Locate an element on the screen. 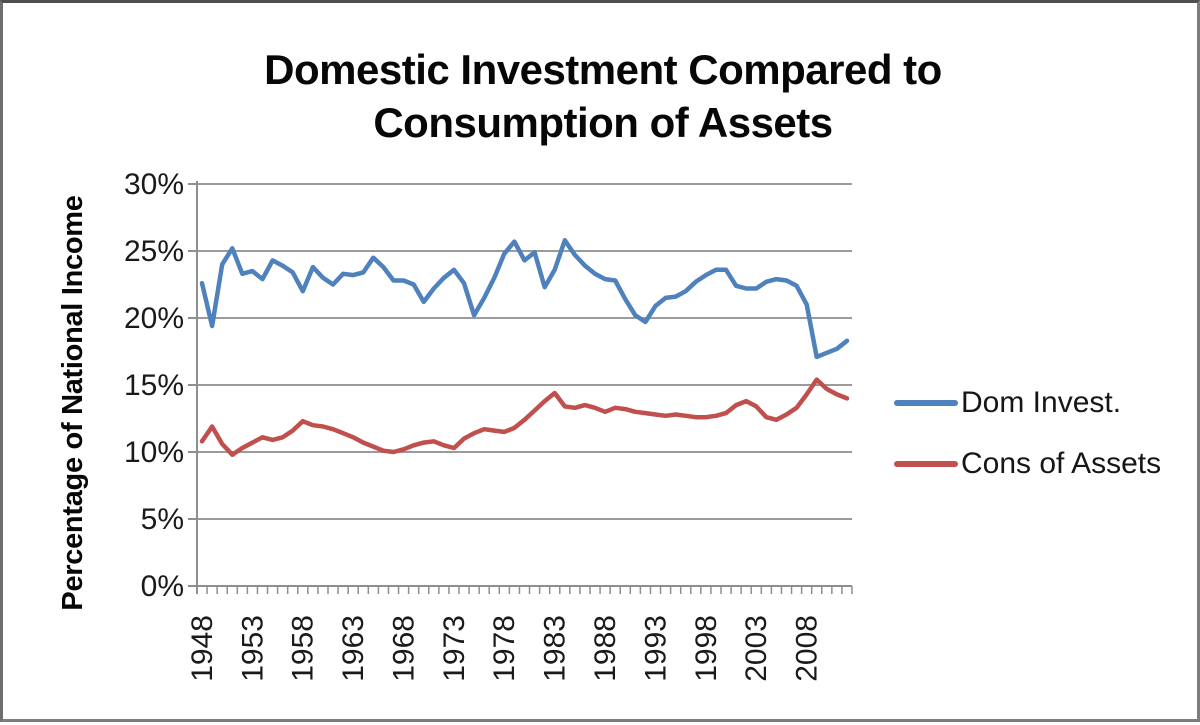 The image size is (1200, 725). chart-title-line-2: Consumption of Assets is located at coordinates (603, 122).